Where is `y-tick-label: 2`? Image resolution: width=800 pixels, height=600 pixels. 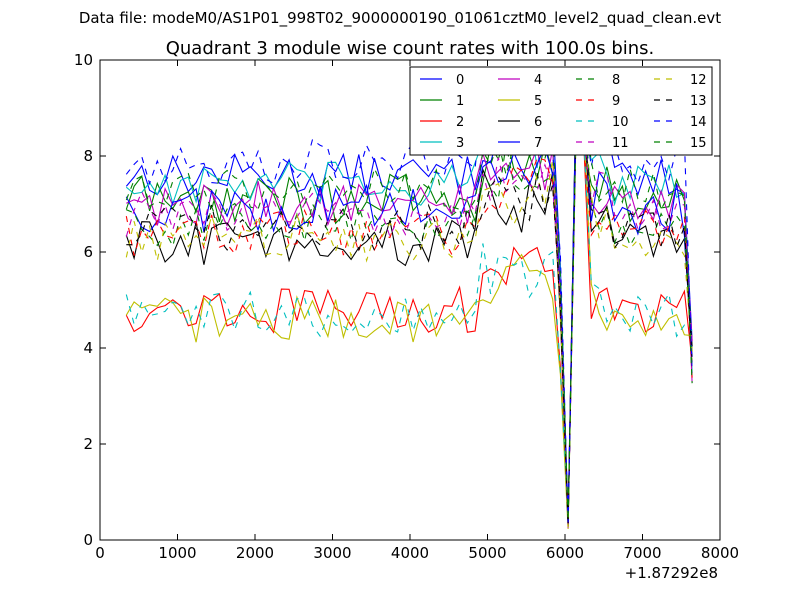
y-tick-label: 2 is located at coordinates (88, 444).